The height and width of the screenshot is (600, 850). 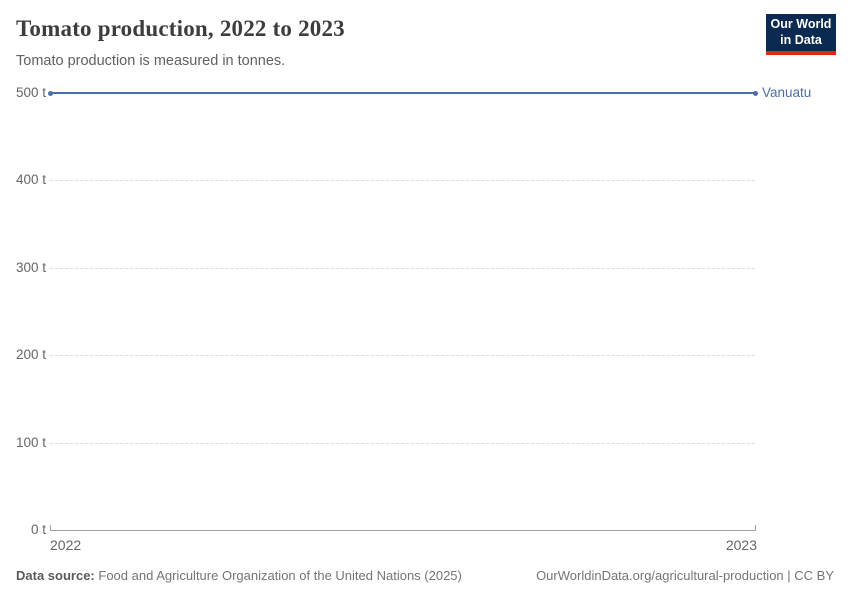 What do you see at coordinates (55, 575) in the screenshot?
I see `data-source-label: Data source:` at bounding box center [55, 575].